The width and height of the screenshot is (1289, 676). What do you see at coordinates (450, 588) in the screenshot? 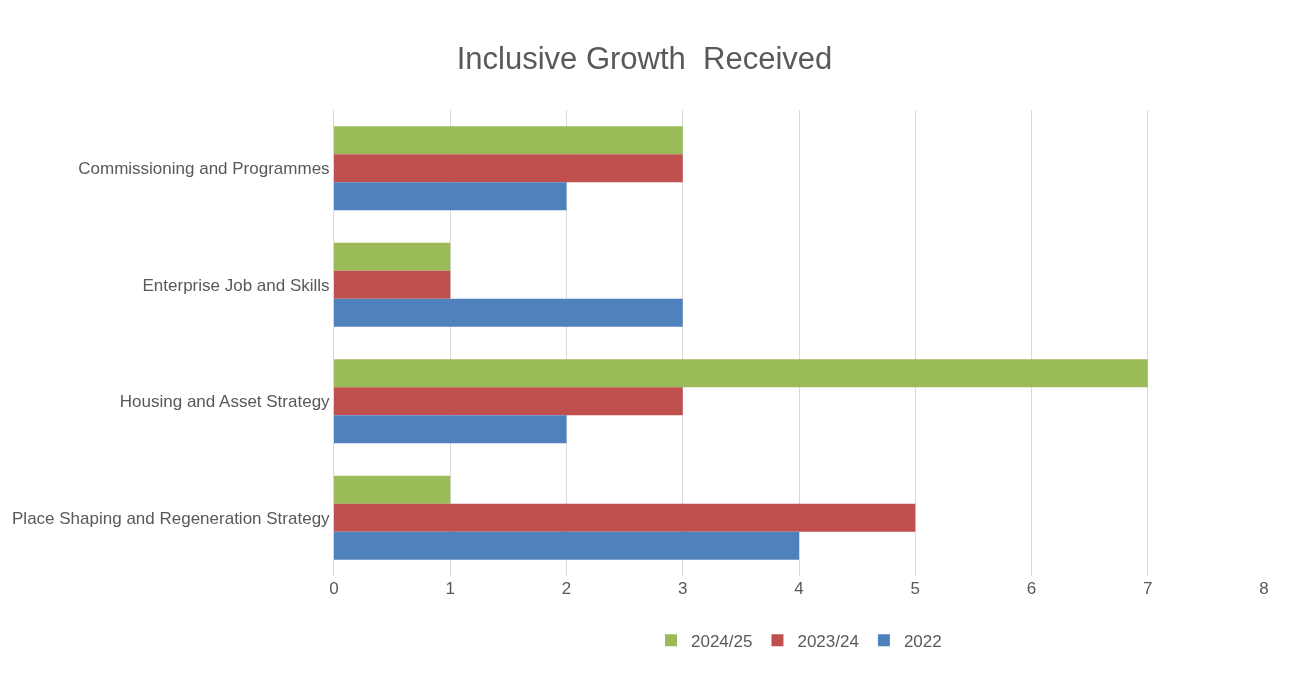
I see `x-tick-label: 1` at bounding box center [450, 588].